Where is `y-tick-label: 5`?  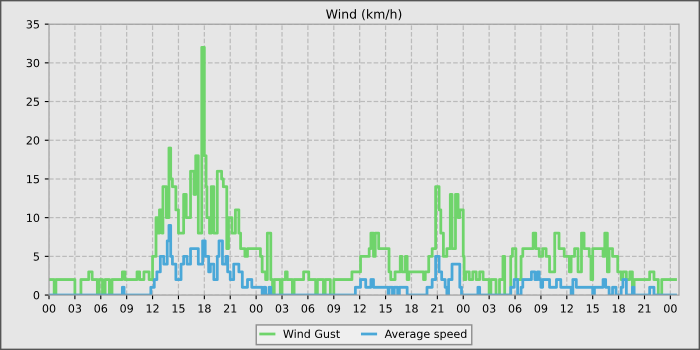 y-tick-label: 5 is located at coordinates (36, 256).